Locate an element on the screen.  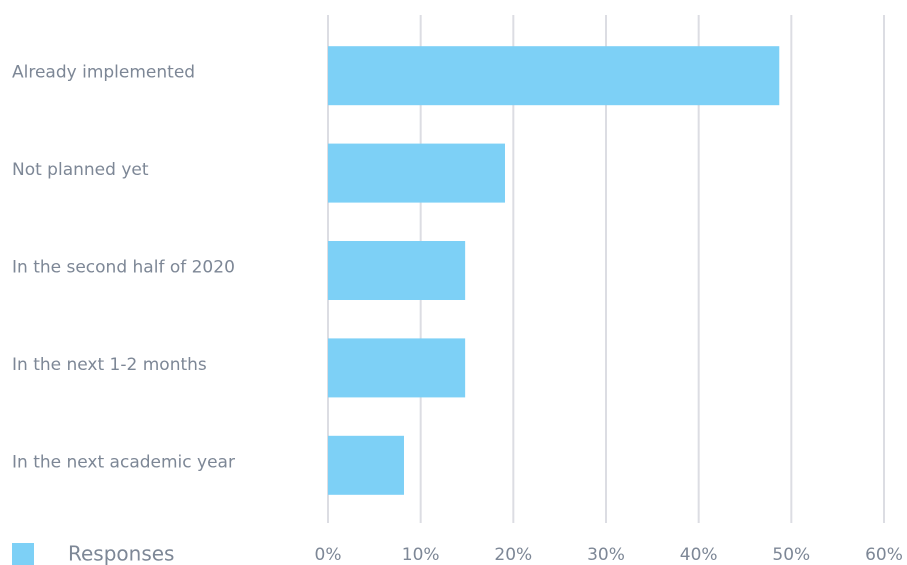
x-tick-label: 50% is located at coordinates (791, 555).